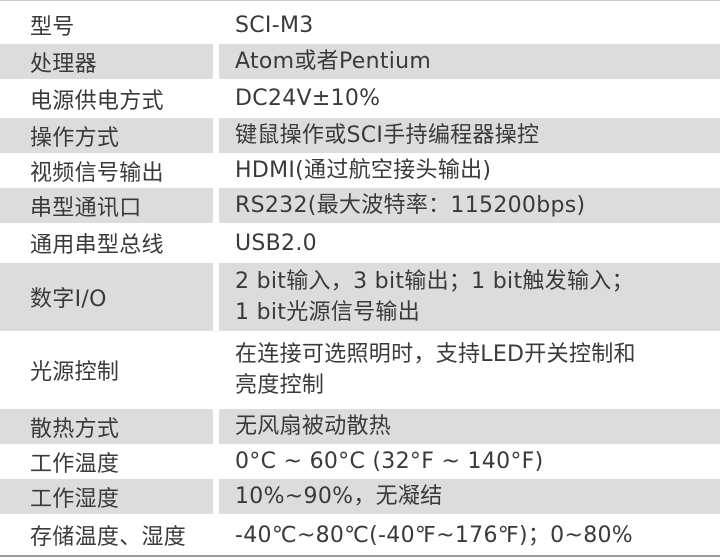 Image resolution: width=720 pixels, height=560 pixels. Describe the element at coordinates (97, 173) in the screenshot. I see `spec-label: 视频信号输出` at that location.